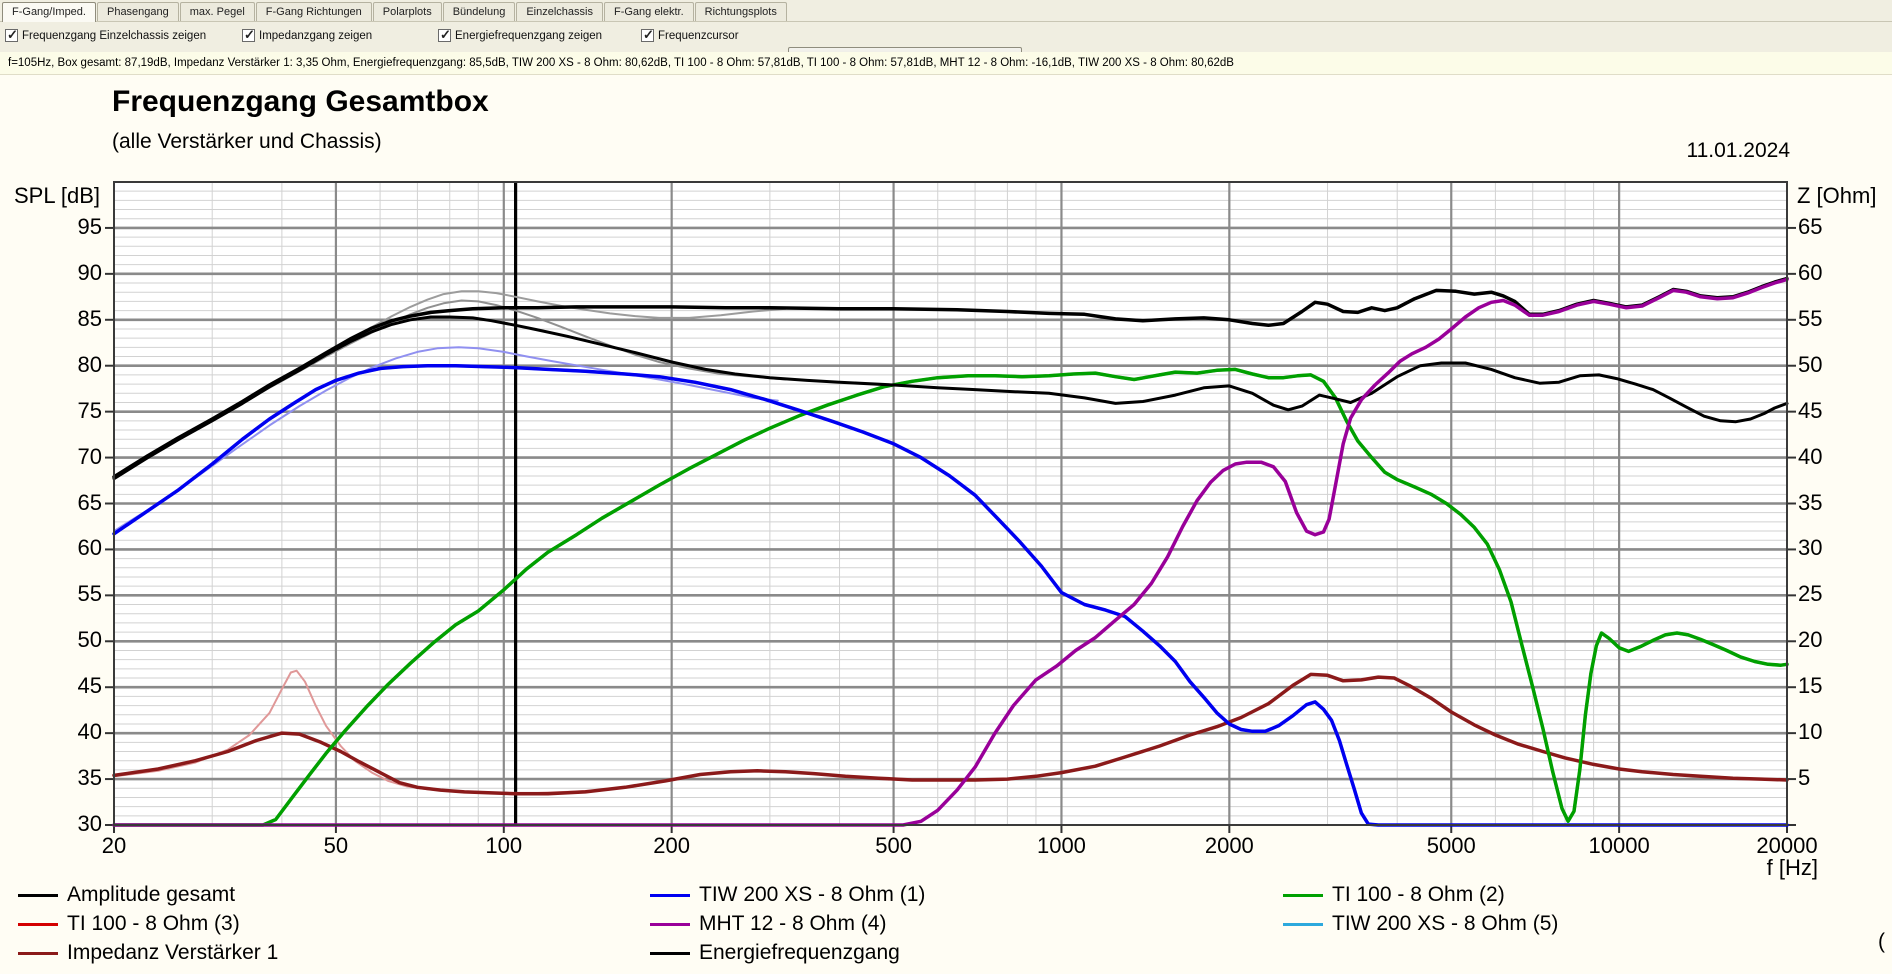 This screenshot has height=974, width=1892. Describe the element at coordinates (137, 11) in the screenshot. I see `tab-phasengang: Phasengang` at that location.